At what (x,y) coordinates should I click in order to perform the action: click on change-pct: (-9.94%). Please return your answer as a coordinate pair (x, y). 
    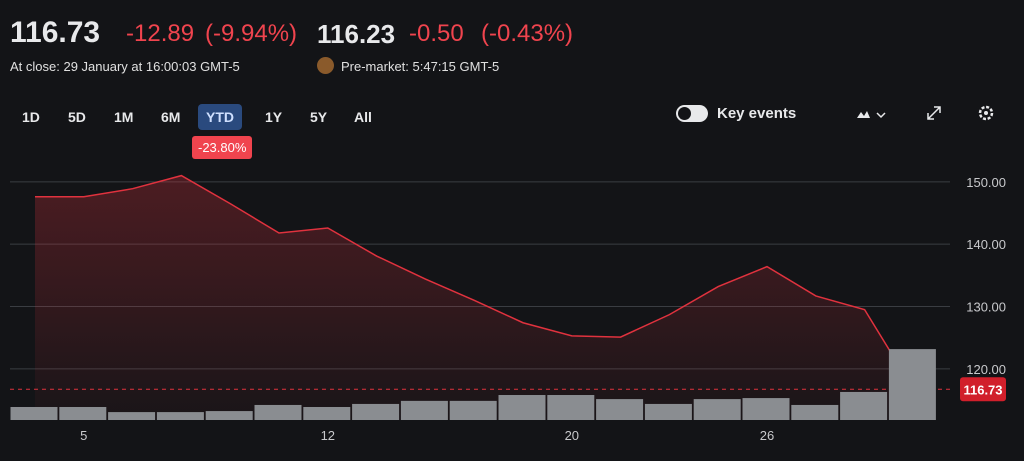
    Looking at the image, I should click on (251, 33).